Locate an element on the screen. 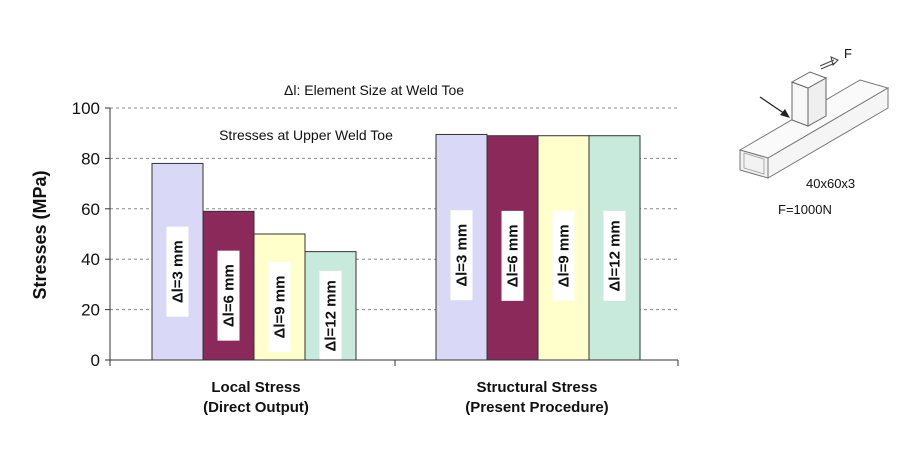 The height and width of the screenshot is (462, 924). x-category-label-line2: (Direct Output) is located at coordinates (256, 407).